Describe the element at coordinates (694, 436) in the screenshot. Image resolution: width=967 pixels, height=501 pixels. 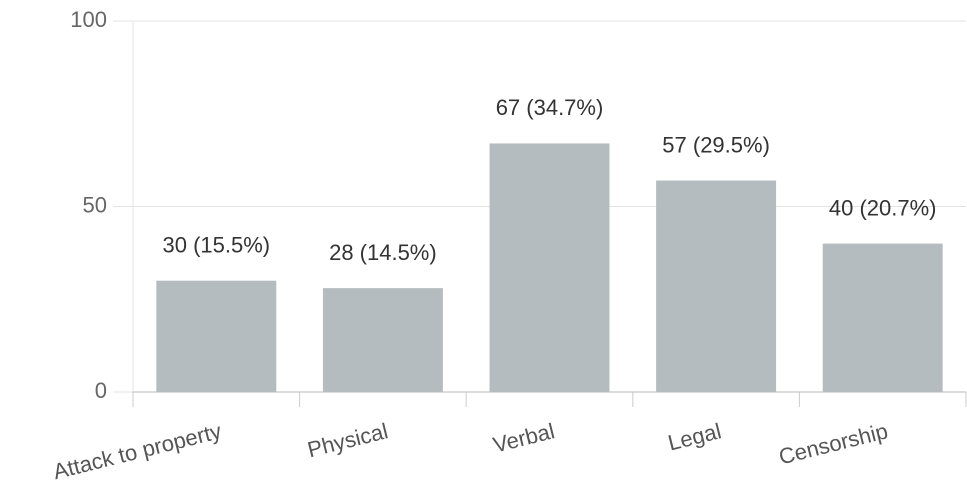
I see `x-tick-label: Legal` at that location.